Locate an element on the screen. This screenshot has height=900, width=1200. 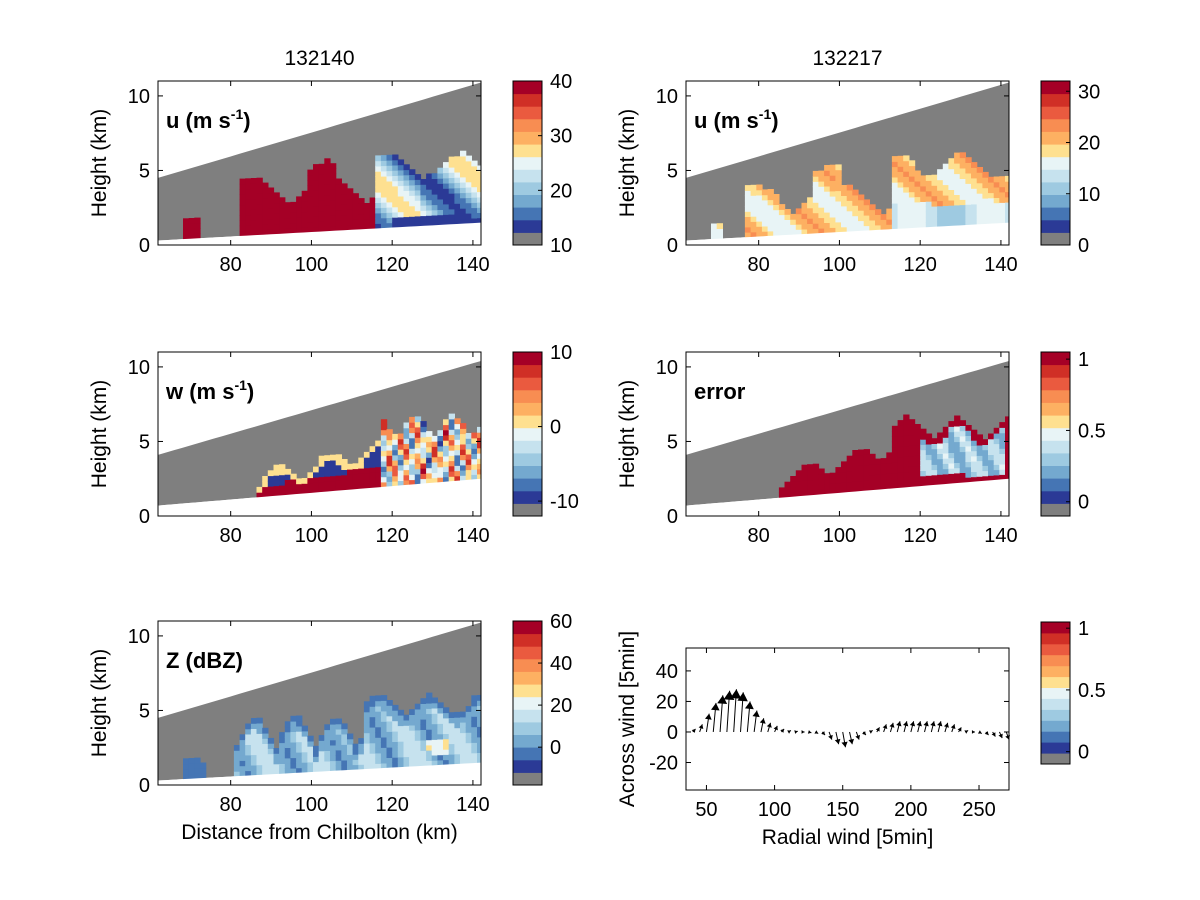
colorbar-tick-label: 1 is located at coordinates (1083, 360).